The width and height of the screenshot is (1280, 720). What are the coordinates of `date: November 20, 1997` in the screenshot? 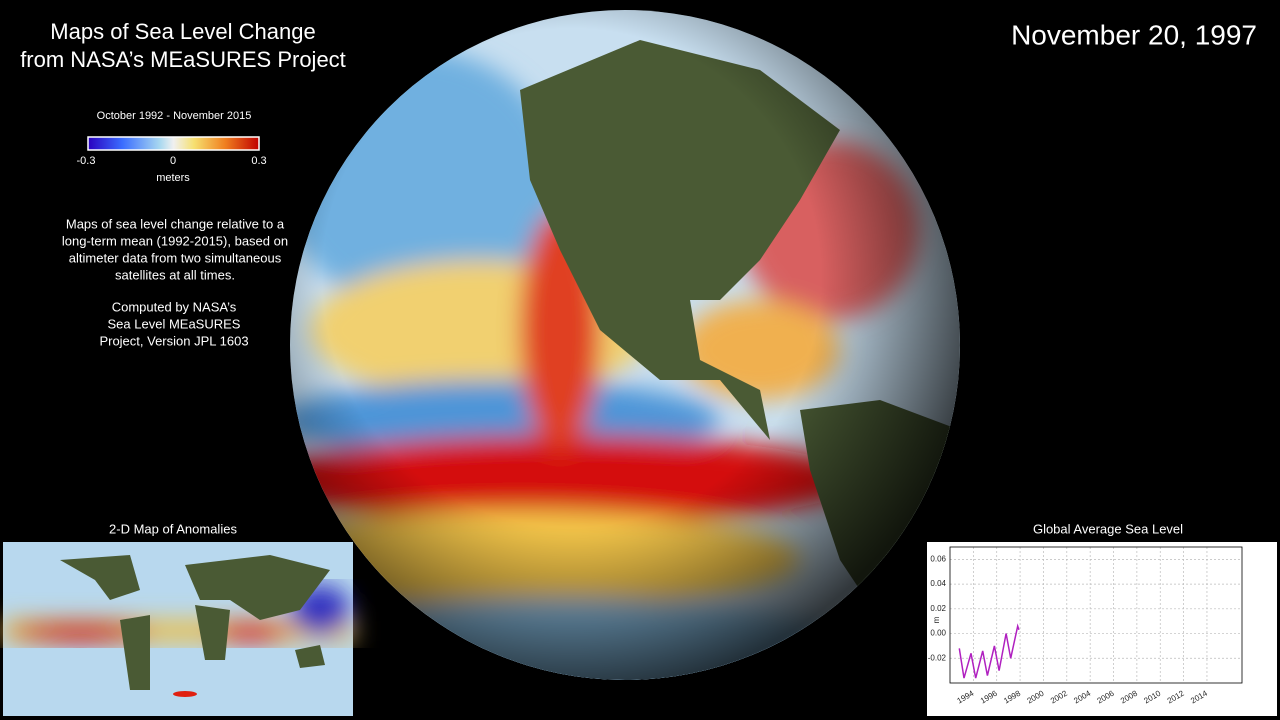 It's located at (1134, 34).